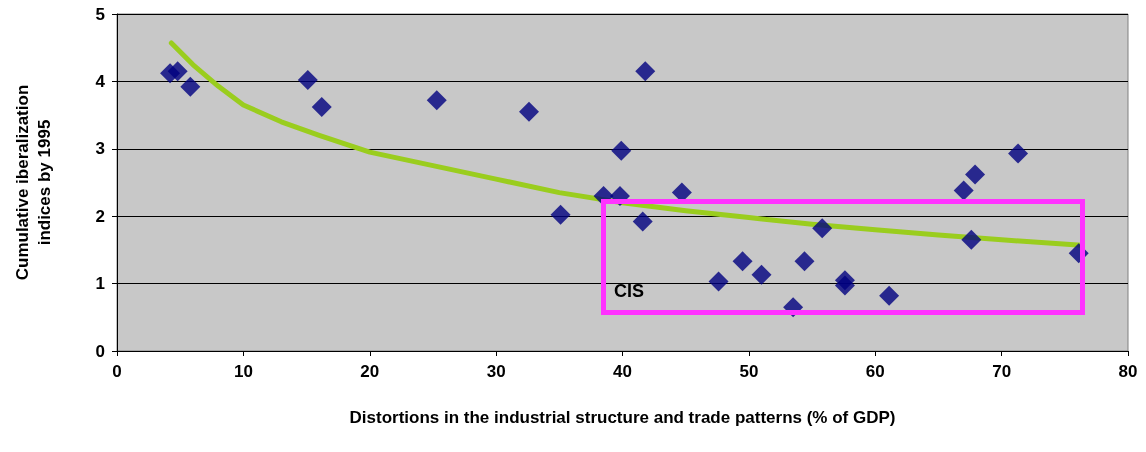  Describe the element at coordinates (100, 81) in the screenshot. I see `y-tick-label: 4` at that location.